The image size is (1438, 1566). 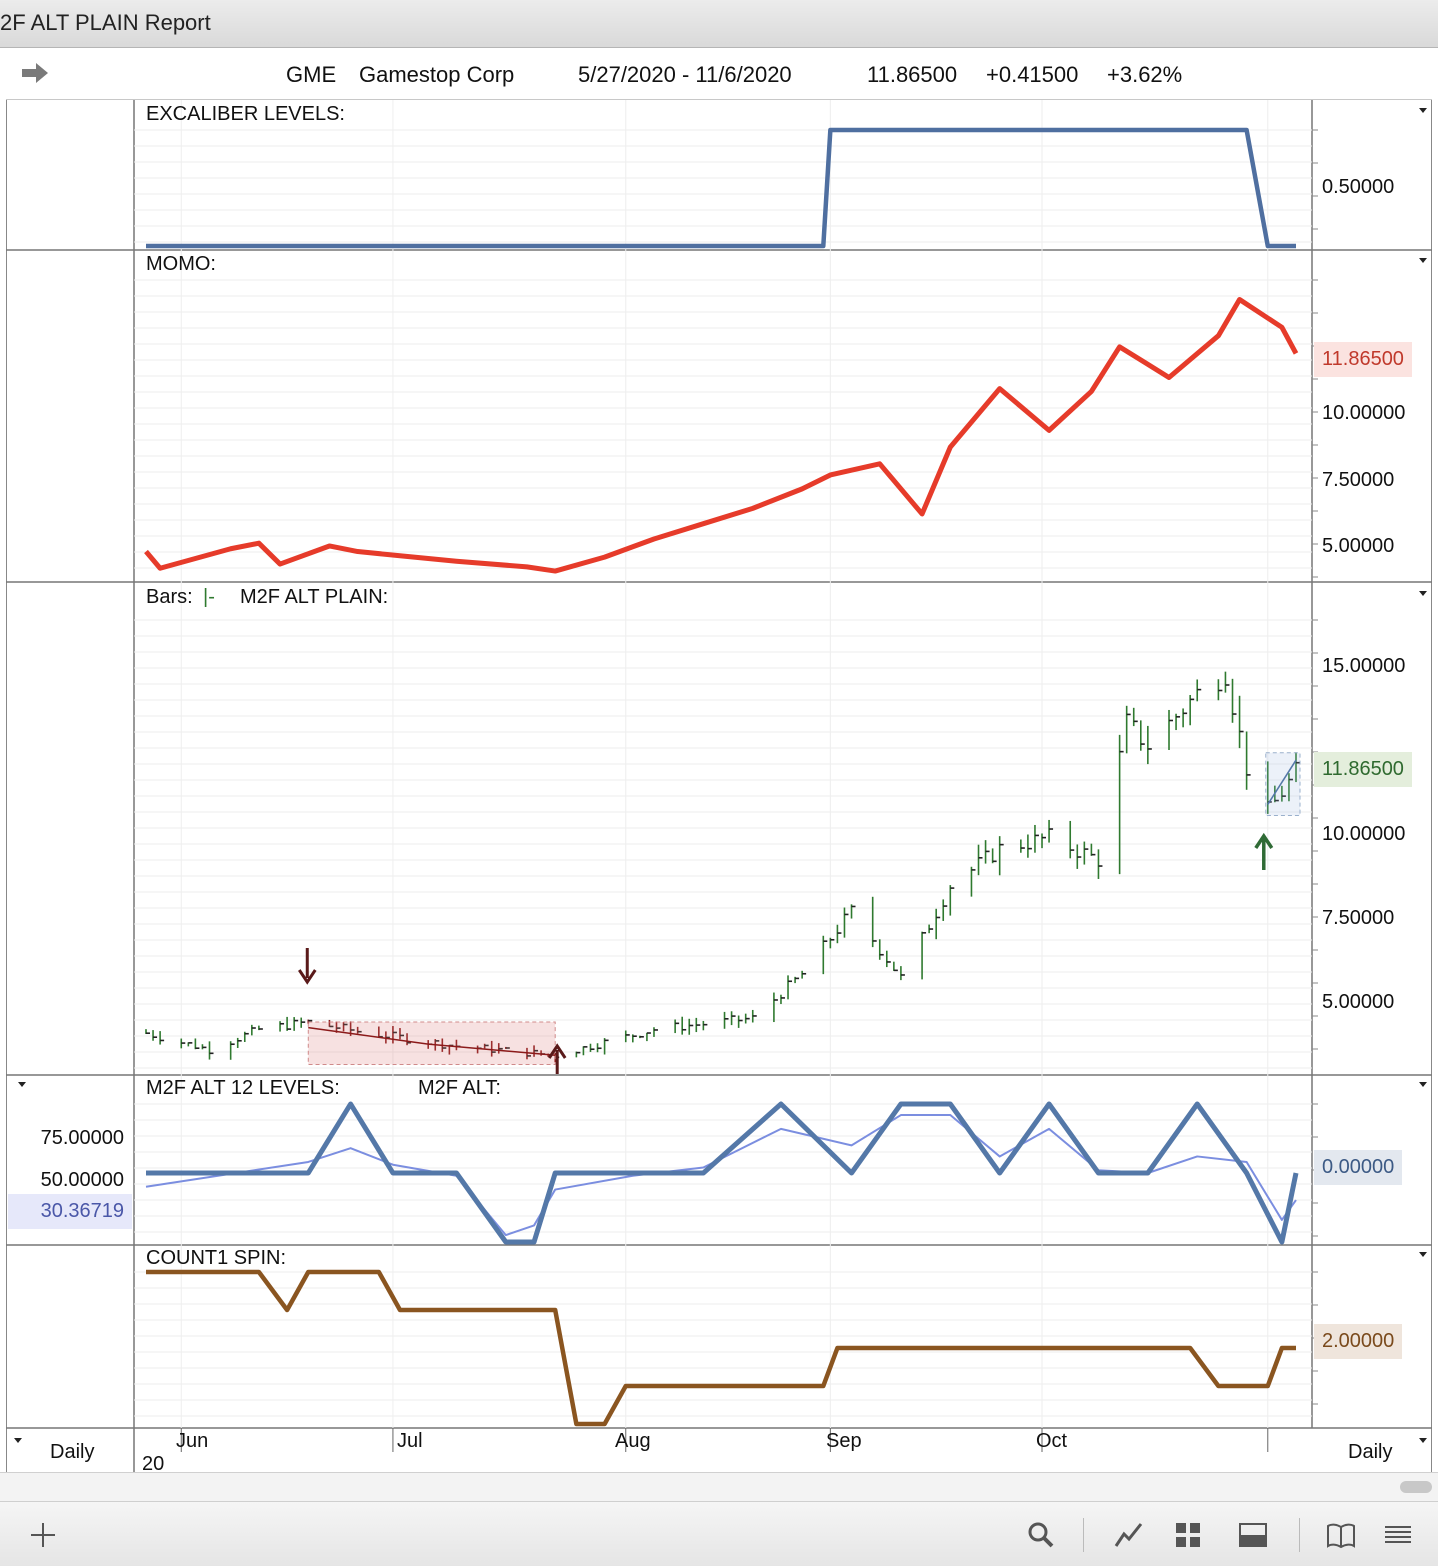 I want to click on x-year-label: 20, so click(x=153, y=1464).